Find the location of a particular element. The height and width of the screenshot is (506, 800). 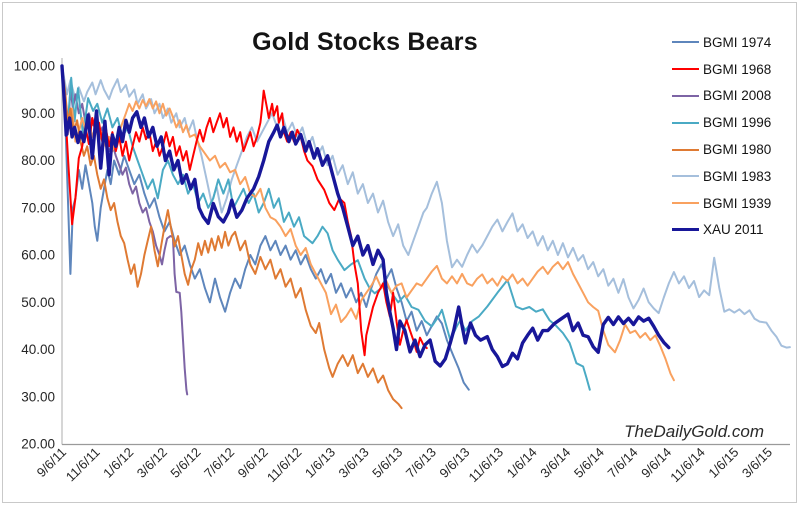

x-tick-label: 1/6/12 is located at coordinates (118, 463).